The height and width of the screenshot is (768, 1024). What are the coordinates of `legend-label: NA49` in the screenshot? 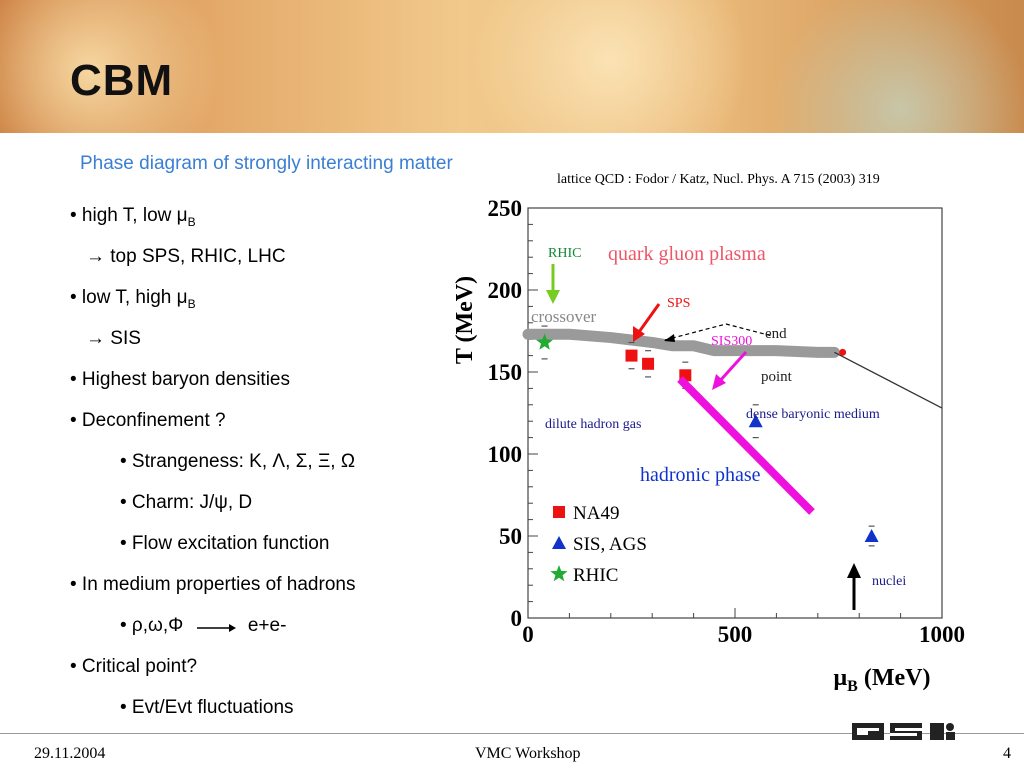 It's located at (596, 513).